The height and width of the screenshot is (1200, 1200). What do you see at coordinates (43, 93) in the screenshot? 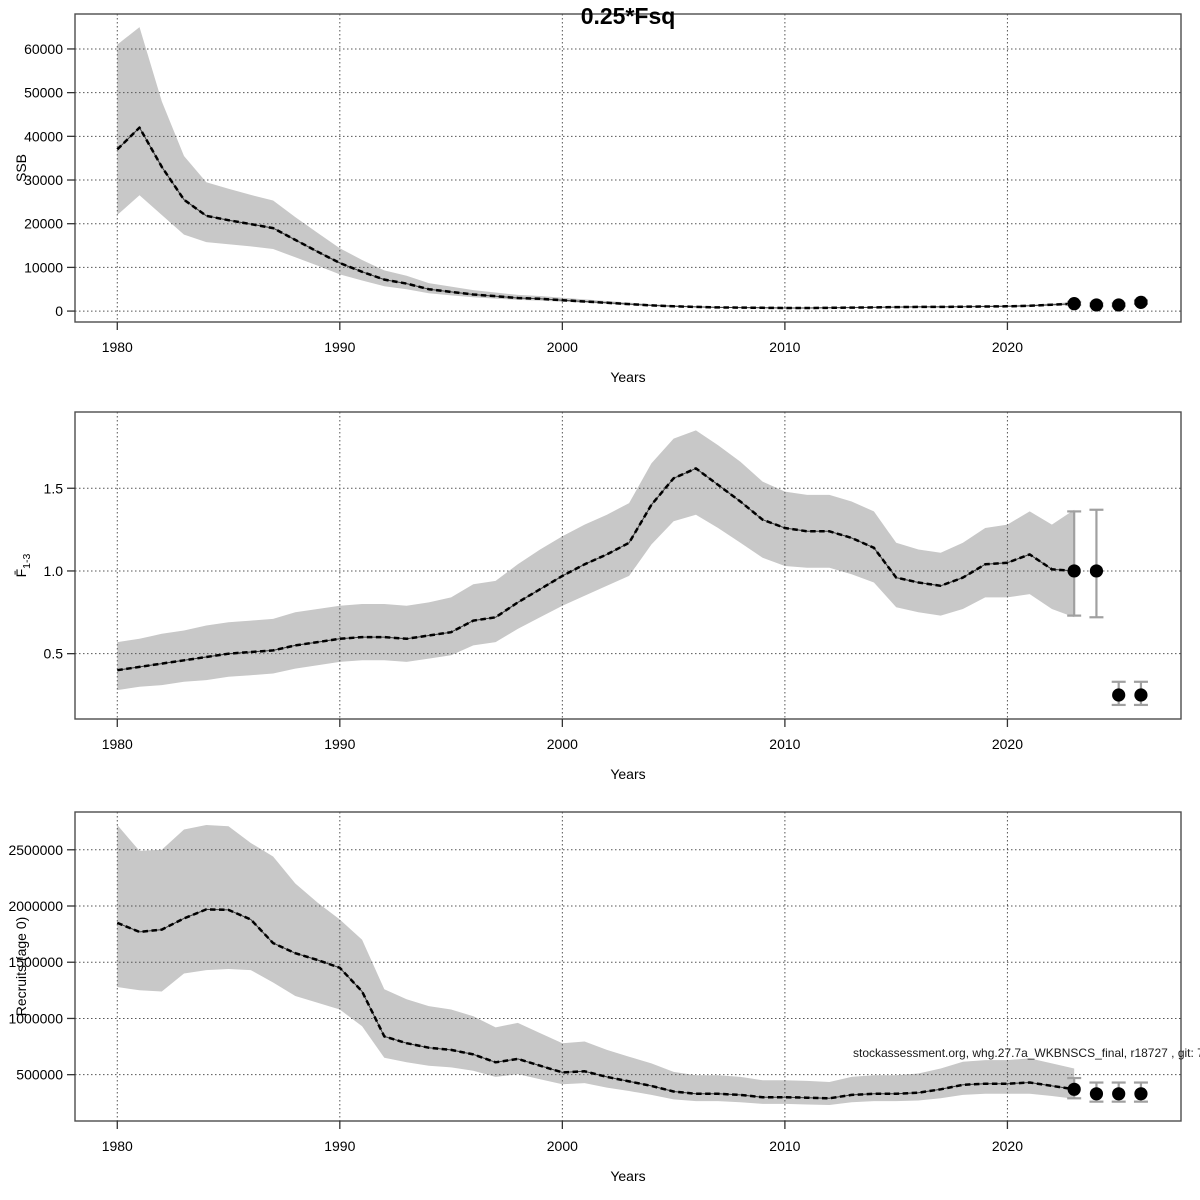
I see `y-tick-label: 50000` at bounding box center [43, 93].